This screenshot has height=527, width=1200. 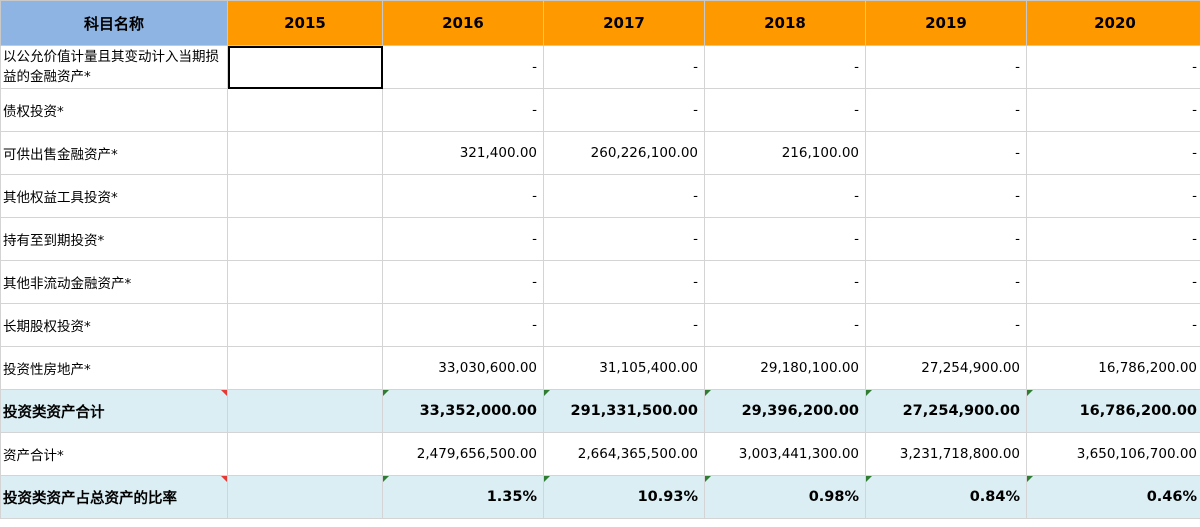 What do you see at coordinates (624, 454) in the screenshot?
I see `cell: 2,664,365,500.00` at bounding box center [624, 454].